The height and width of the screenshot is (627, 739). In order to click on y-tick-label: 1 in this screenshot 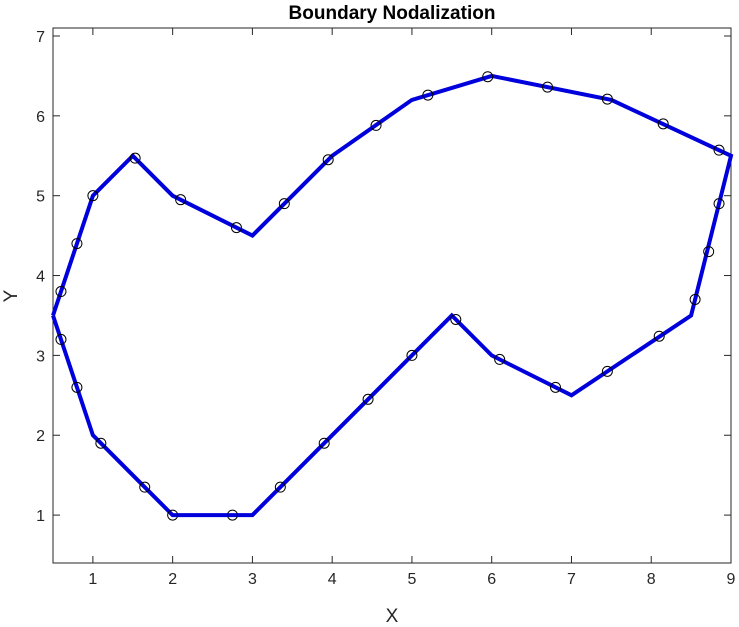, I will do `click(40, 516)`.